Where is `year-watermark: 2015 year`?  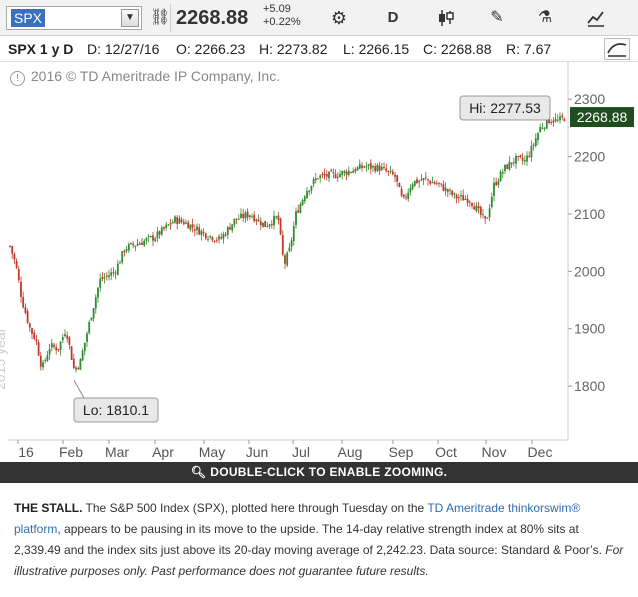 year-watermark: 2015 year is located at coordinates (4, 358).